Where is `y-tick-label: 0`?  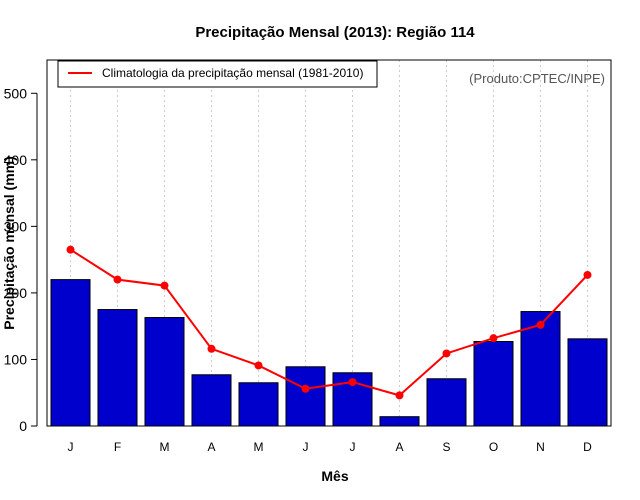 y-tick-label: 0 is located at coordinates (23, 426).